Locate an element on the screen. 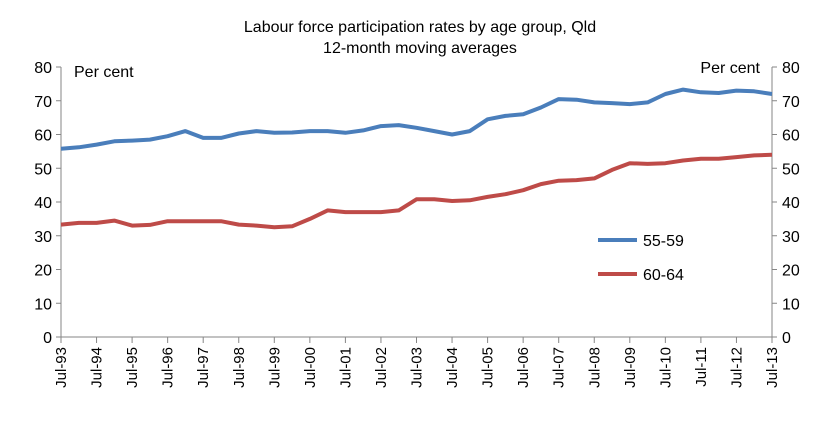 The width and height of the screenshot is (840, 427). y-tick-label-left: 20 is located at coordinates (43, 271).